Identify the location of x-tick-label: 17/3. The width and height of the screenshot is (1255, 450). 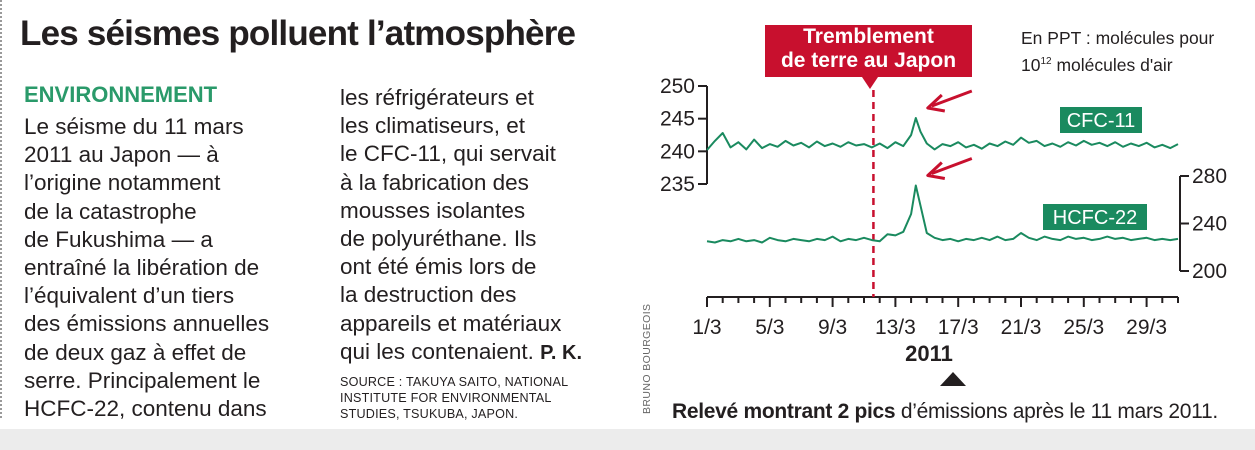
(958, 327).